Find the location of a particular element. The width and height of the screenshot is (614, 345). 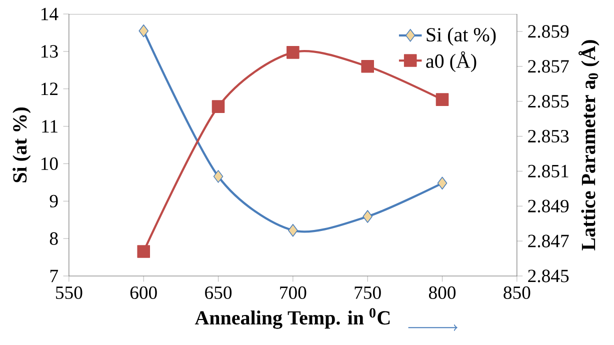

x-tick-label: 850 is located at coordinates (517, 292).